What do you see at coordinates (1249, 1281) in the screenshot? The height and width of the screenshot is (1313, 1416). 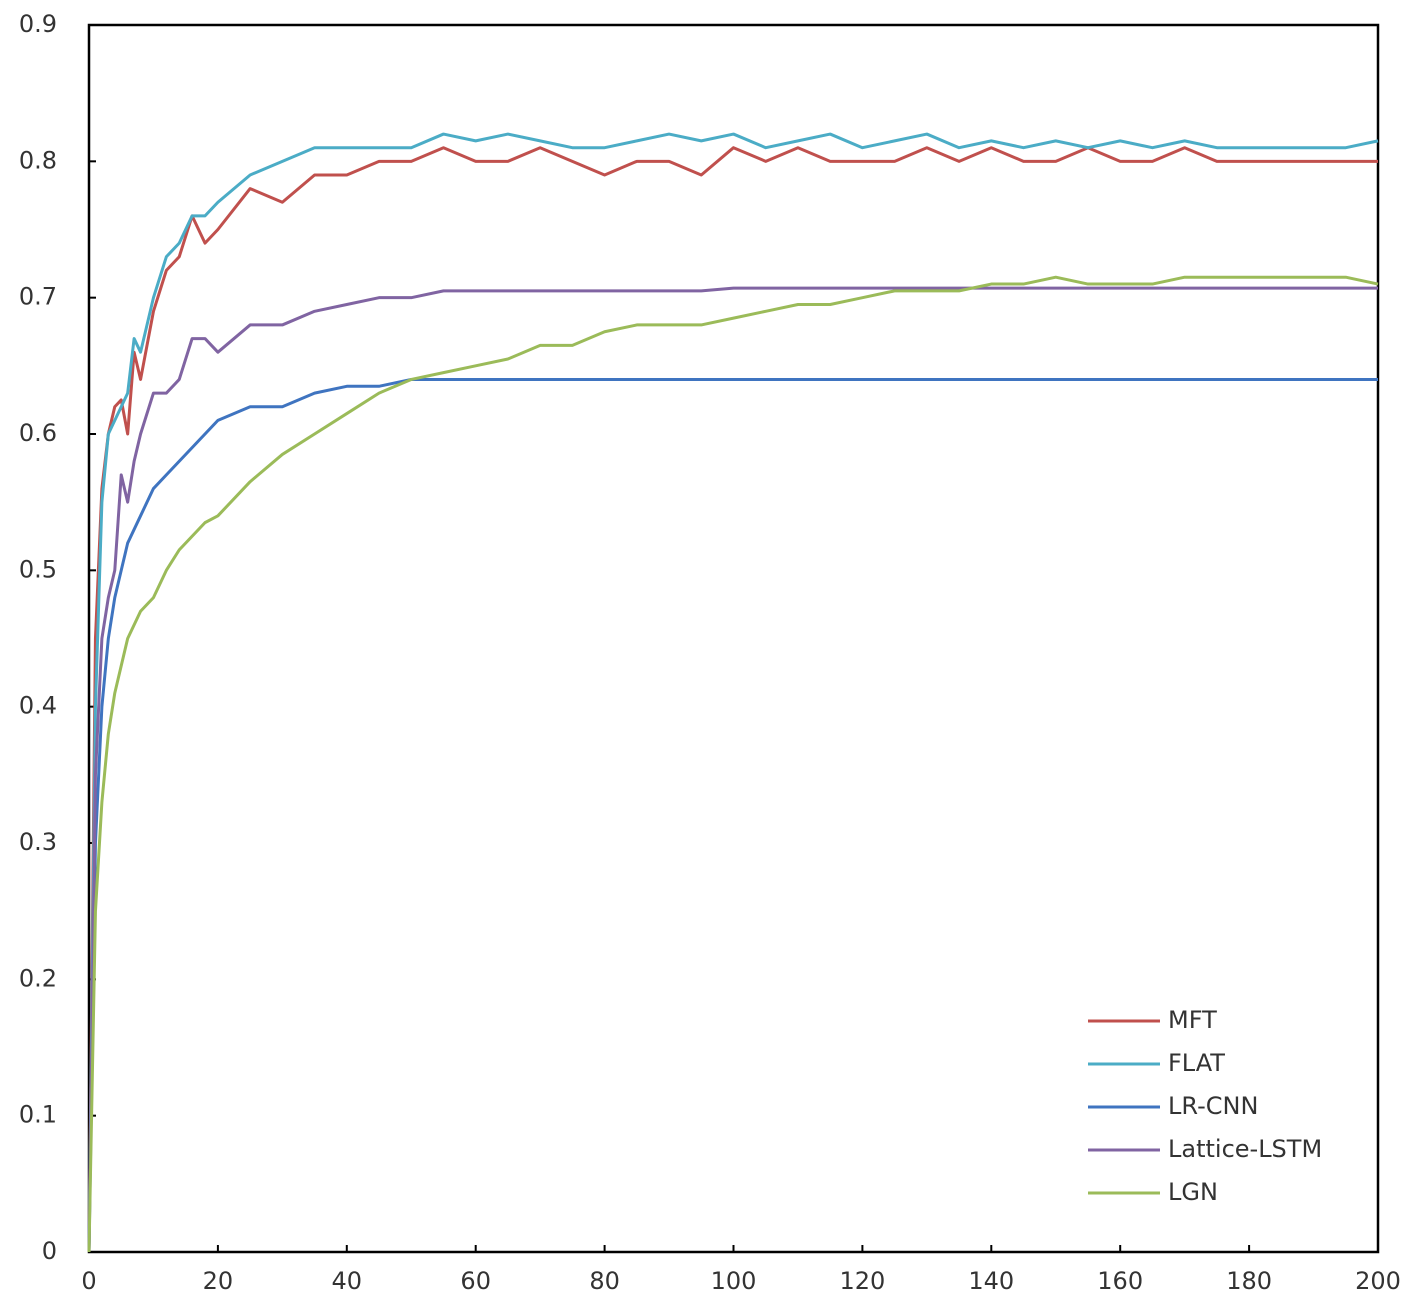 I see `x-tick-label: 180` at bounding box center [1249, 1281].